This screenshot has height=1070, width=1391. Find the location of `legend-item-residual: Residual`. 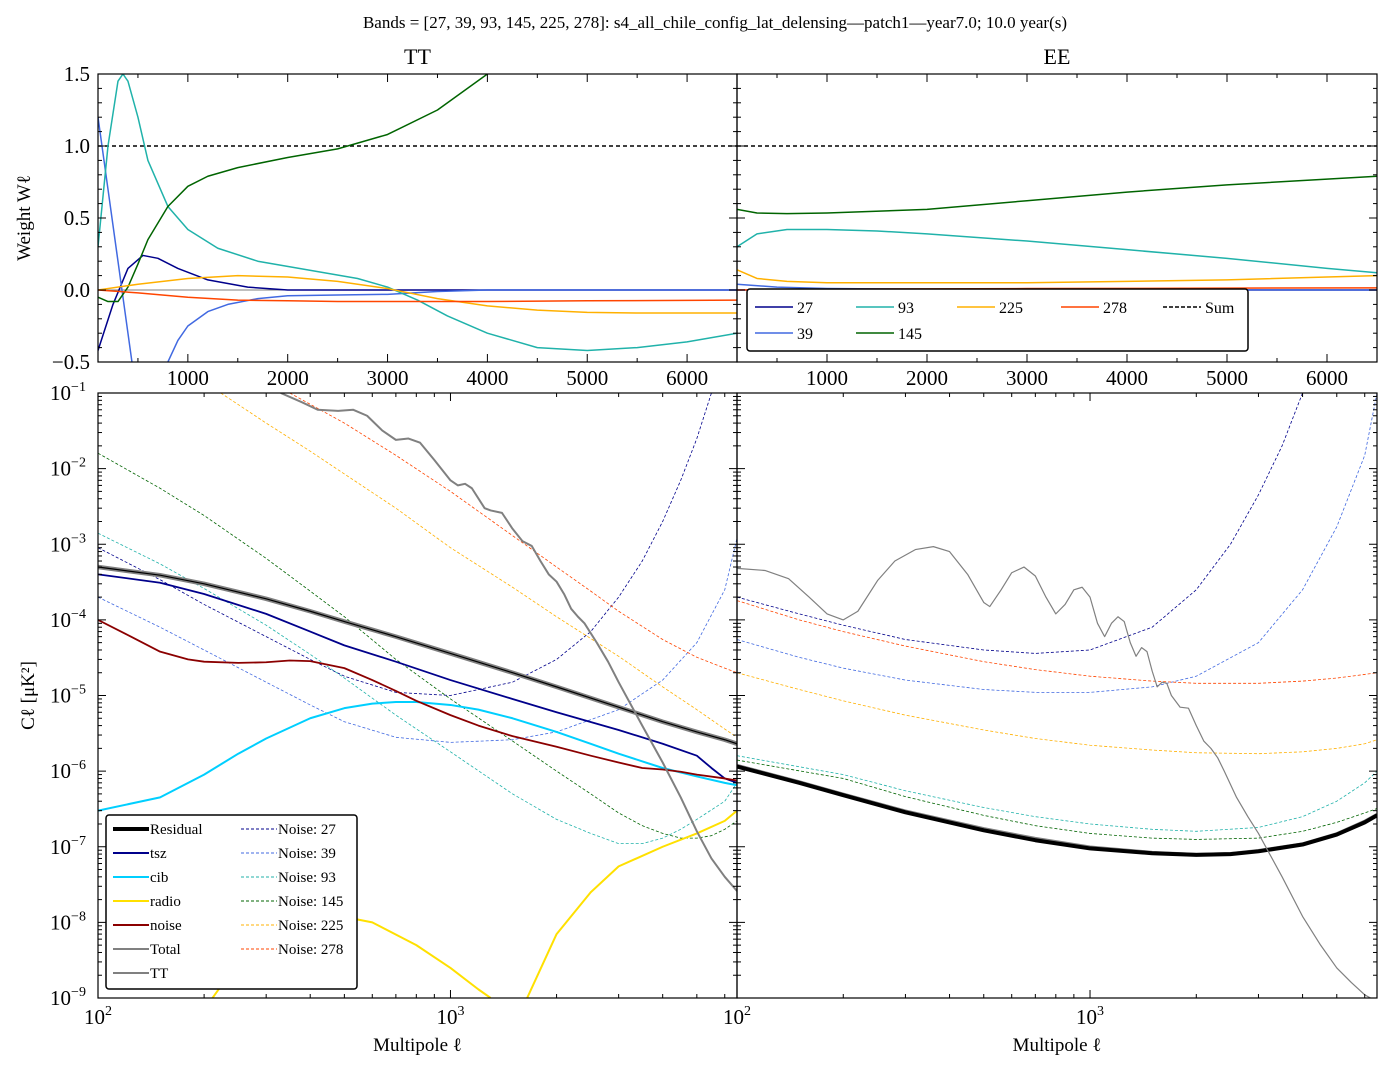

legend-item-residual: Residual is located at coordinates (158, 830).